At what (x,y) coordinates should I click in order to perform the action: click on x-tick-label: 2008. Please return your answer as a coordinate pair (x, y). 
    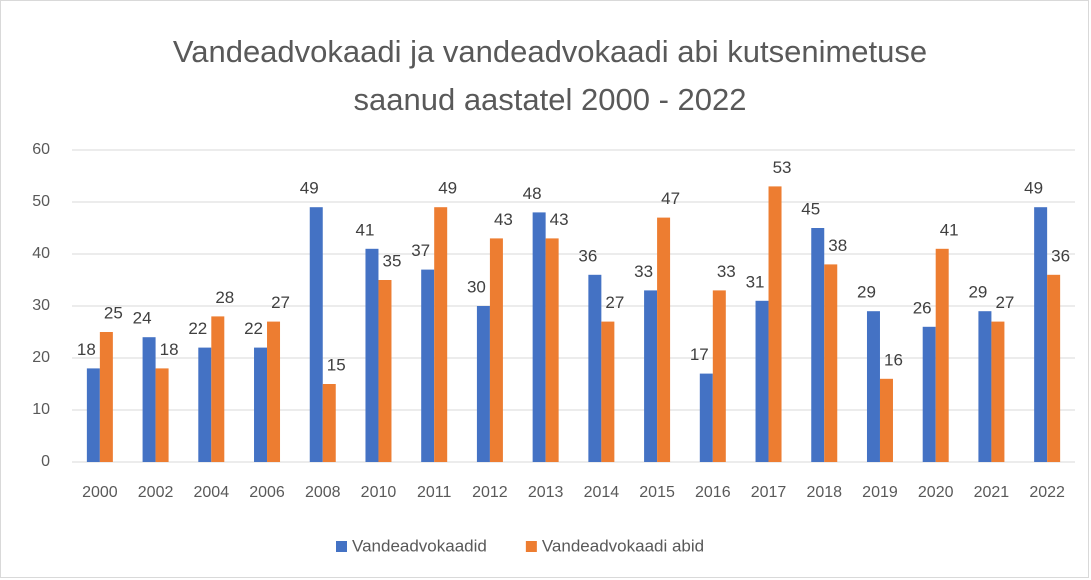
    Looking at the image, I should click on (323, 492).